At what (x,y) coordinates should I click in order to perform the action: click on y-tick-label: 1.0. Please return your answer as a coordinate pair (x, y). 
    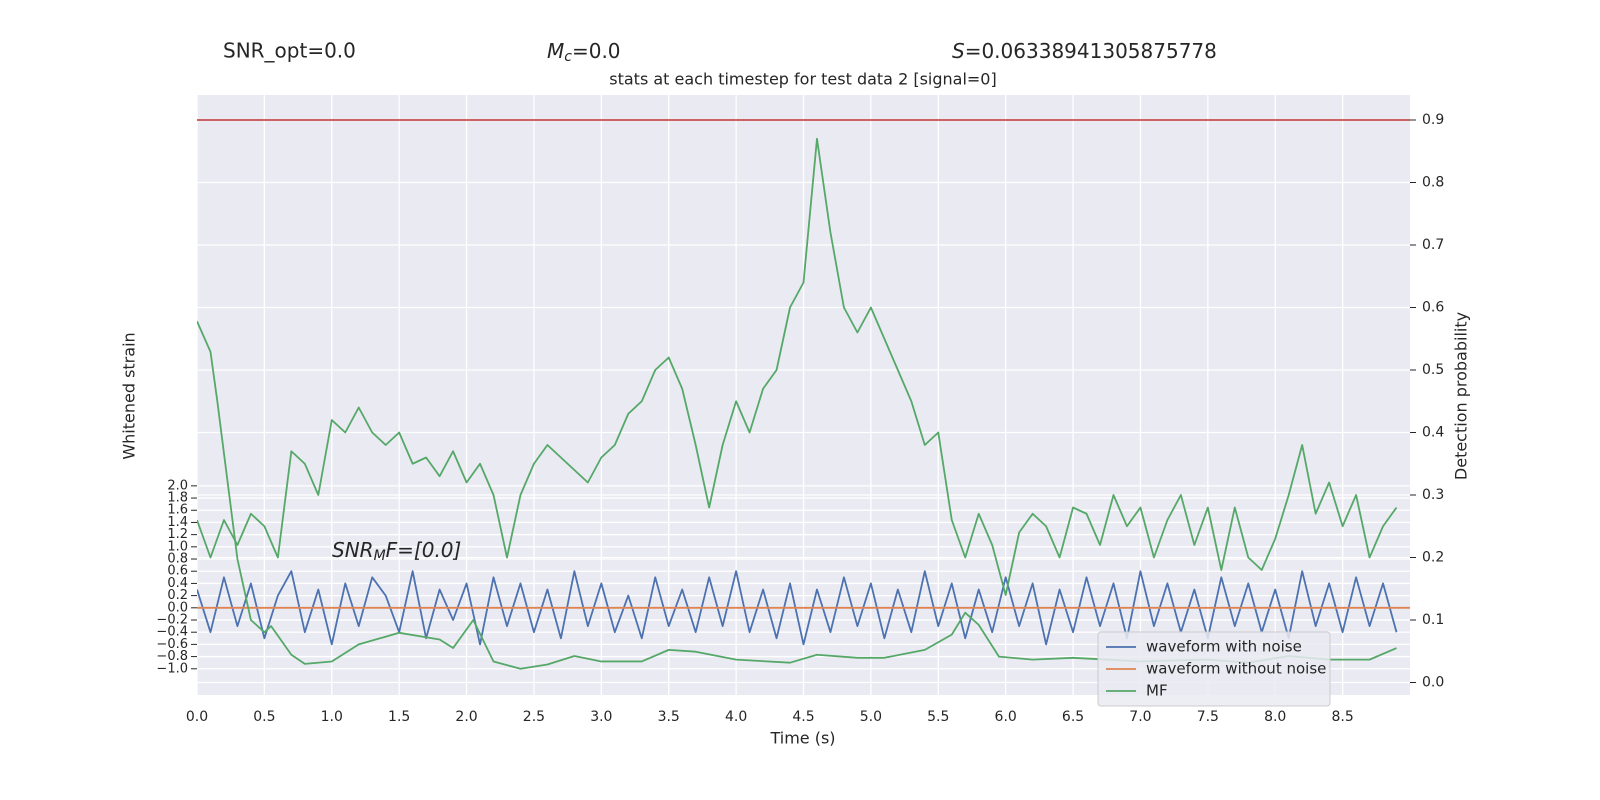
    Looking at the image, I should click on (177, 546).